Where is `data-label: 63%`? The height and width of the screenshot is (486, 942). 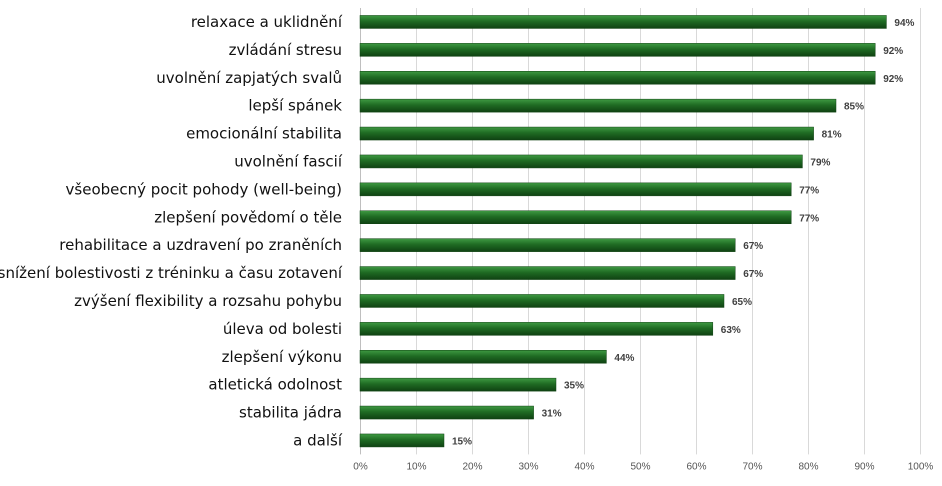
data-label: 63% is located at coordinates (731, 330).